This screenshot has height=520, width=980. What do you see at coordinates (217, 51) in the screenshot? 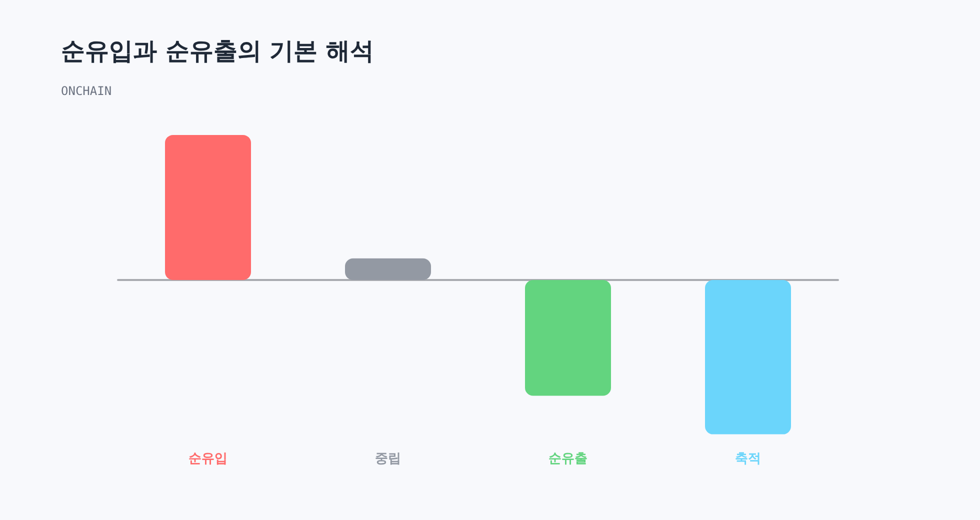
I see `chart-title: 순유입과 순유출의 기본 해석` at bounding box center [217, 51].